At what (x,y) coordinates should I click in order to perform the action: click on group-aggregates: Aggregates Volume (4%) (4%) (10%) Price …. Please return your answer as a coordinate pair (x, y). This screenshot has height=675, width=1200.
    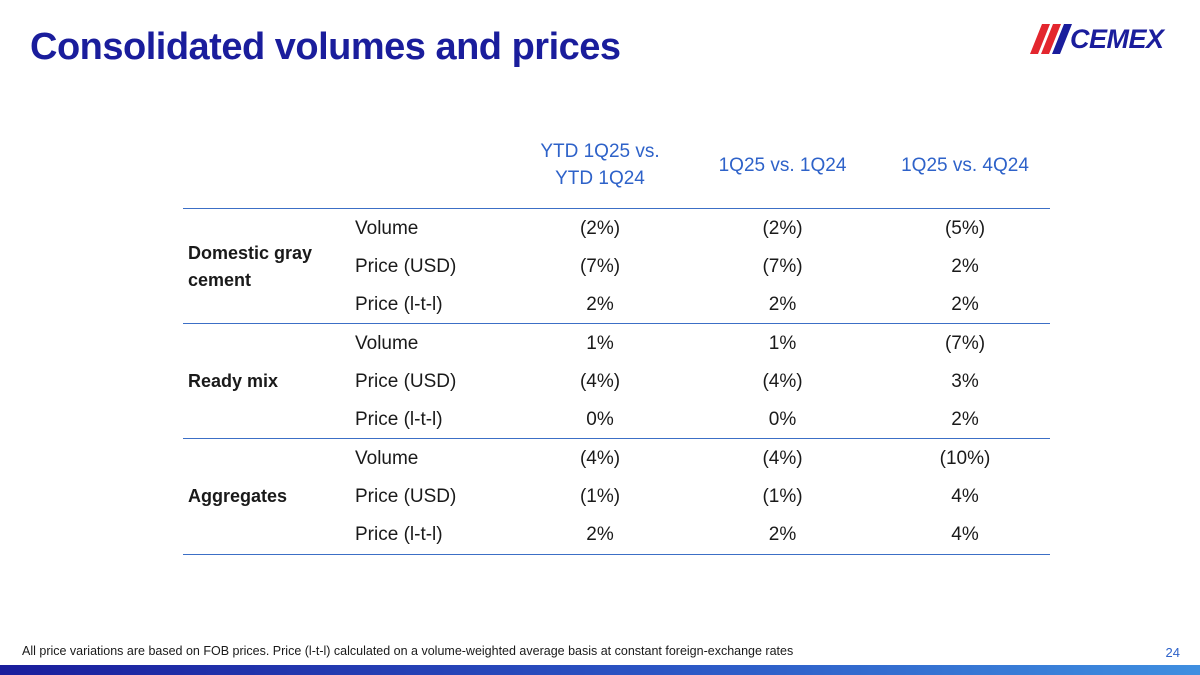
    Looking at the image, I should click on (616, 496).